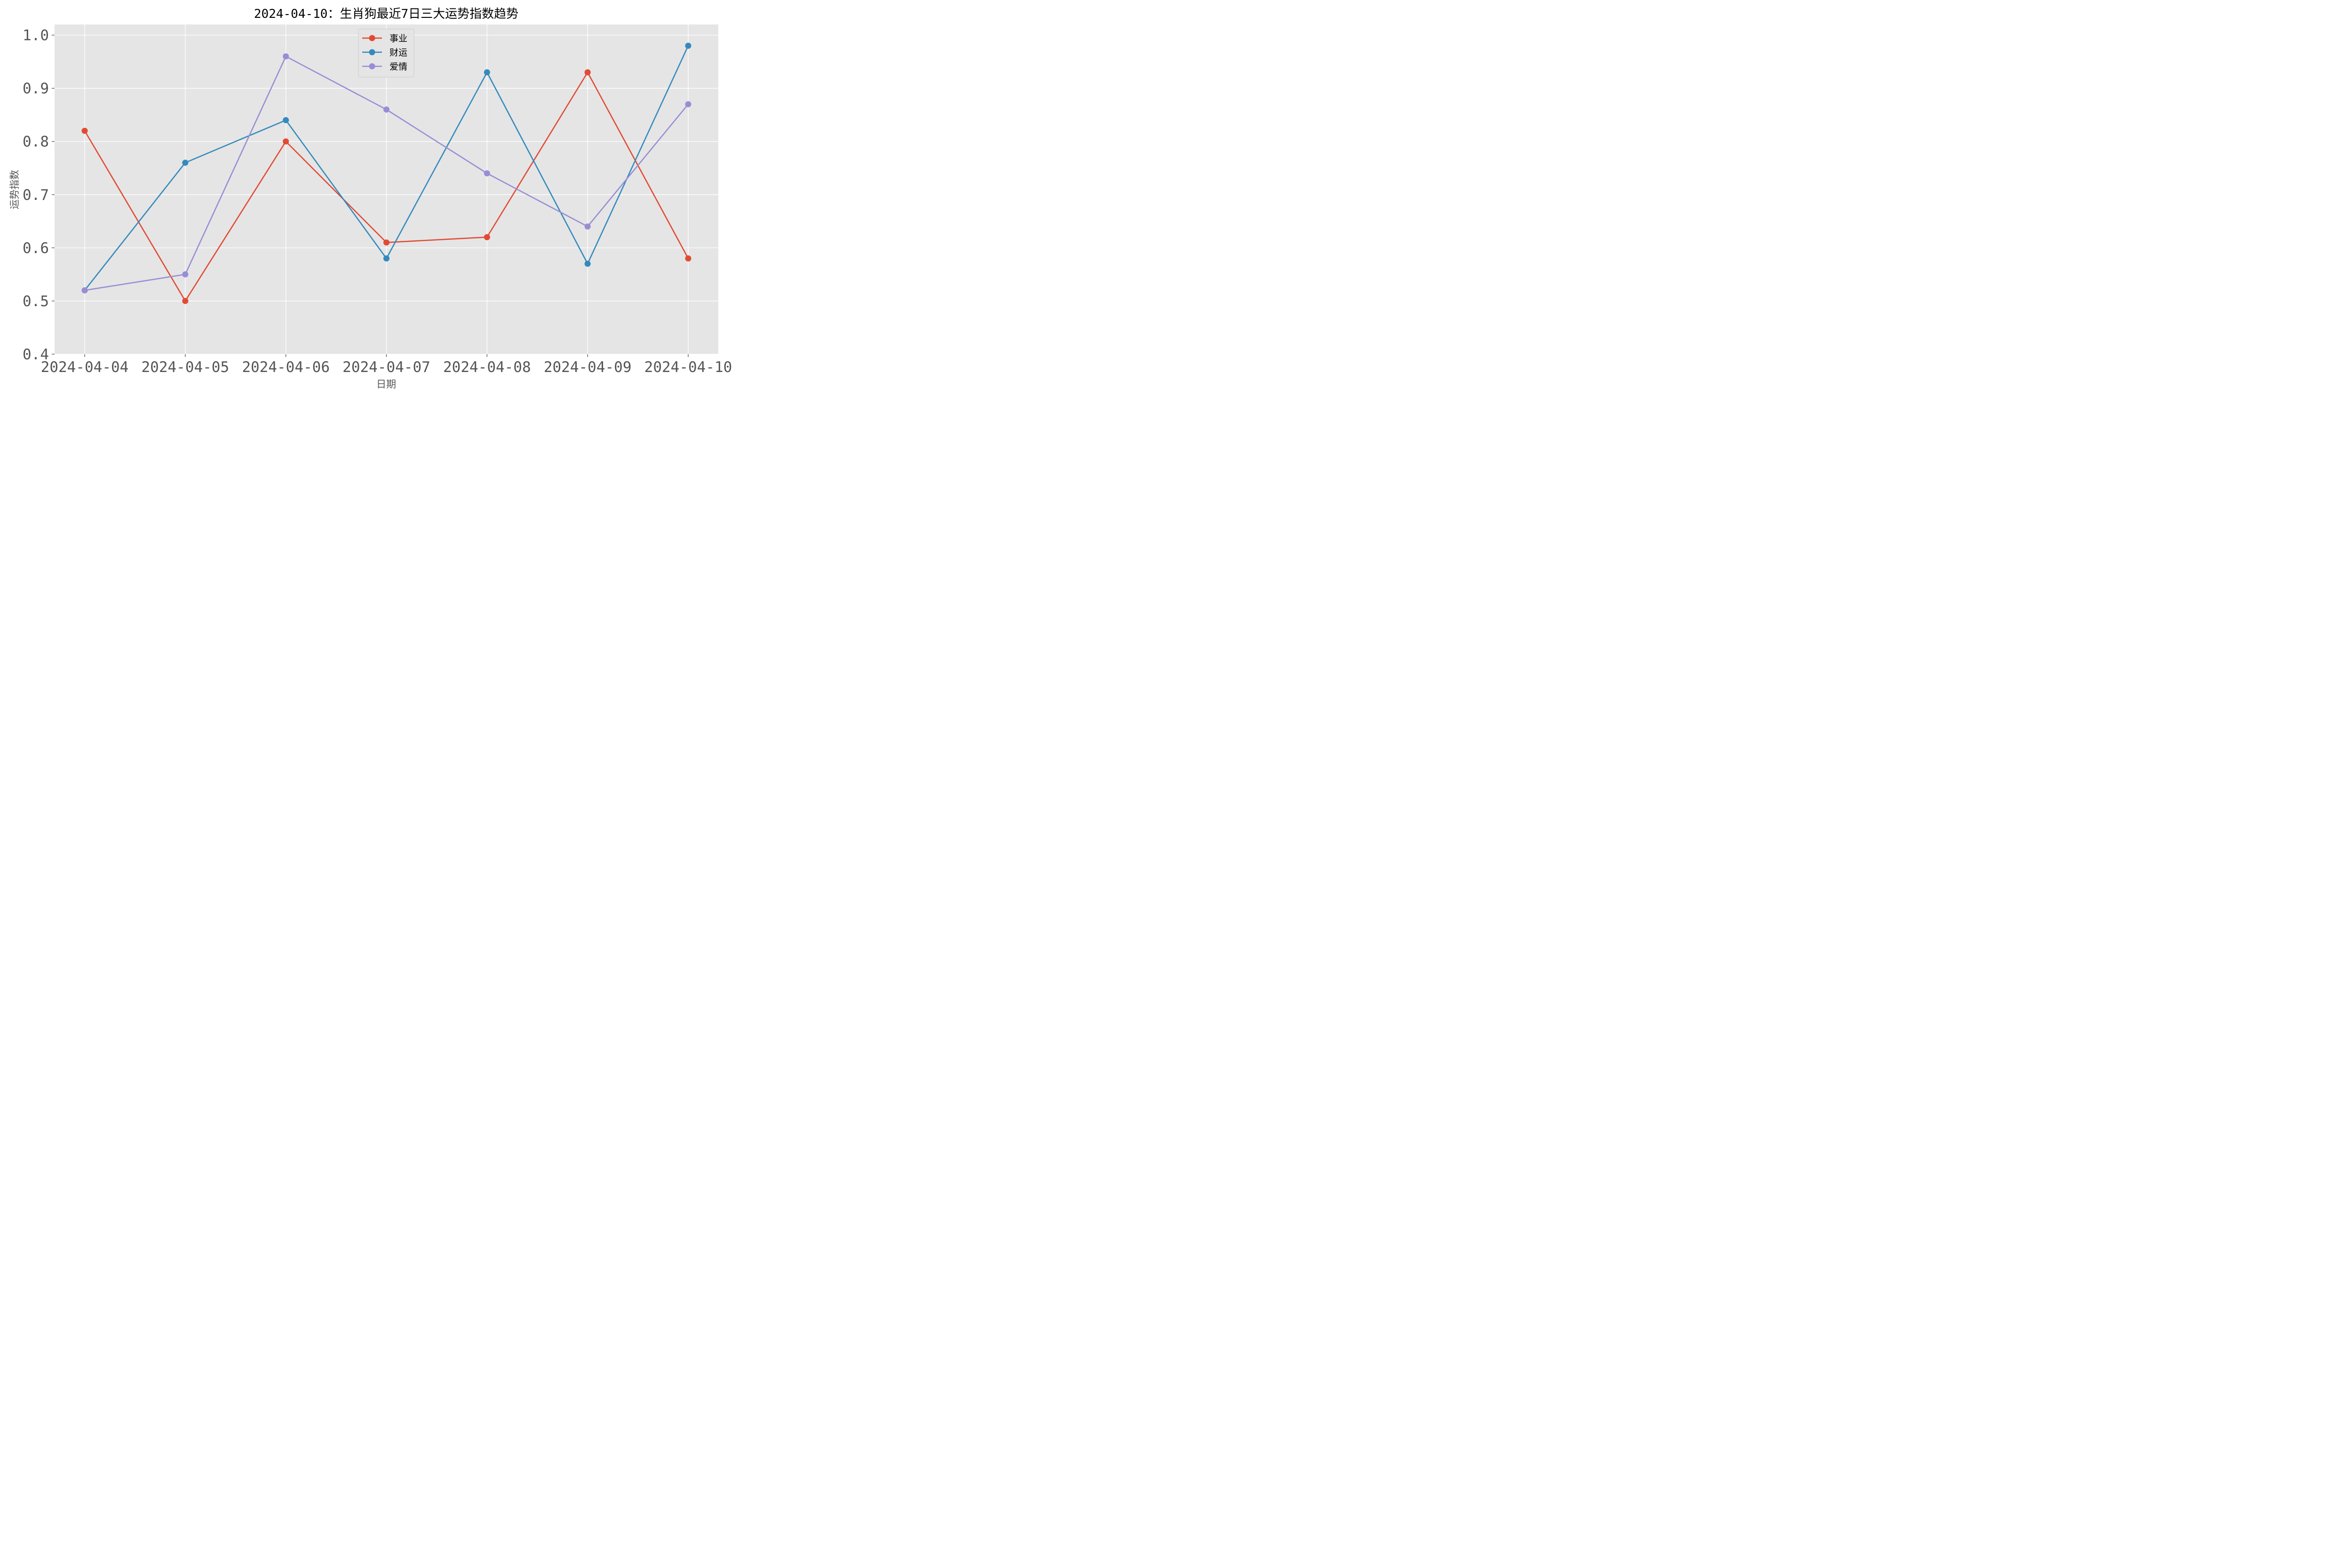 The width and height of the screenshot is (2352, 1568). I want to click on x-tick-label: 2024-04-04, so click(85, 367).